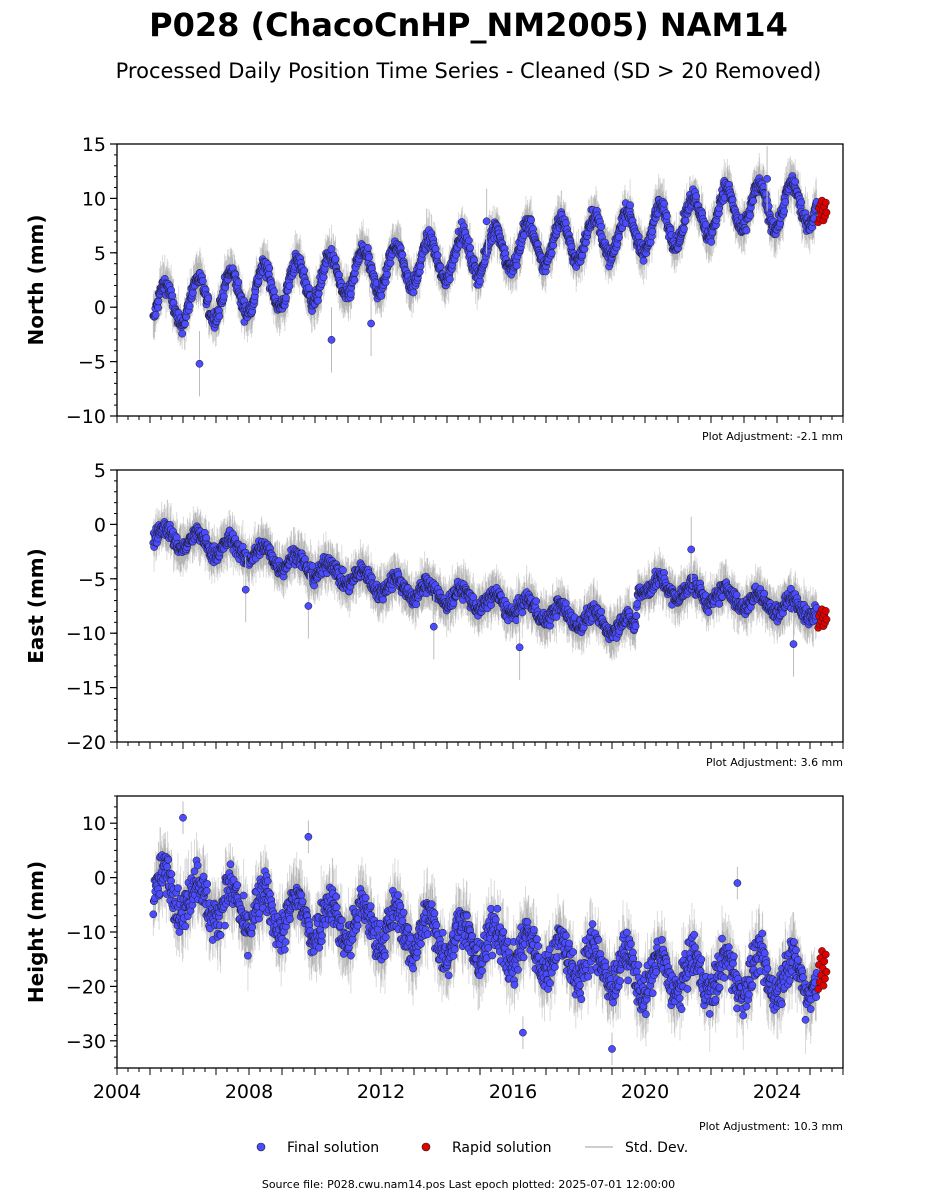 The width and height of the screenshot is (937, 1200). I want to click on plot-area-east, so click(490, 589).